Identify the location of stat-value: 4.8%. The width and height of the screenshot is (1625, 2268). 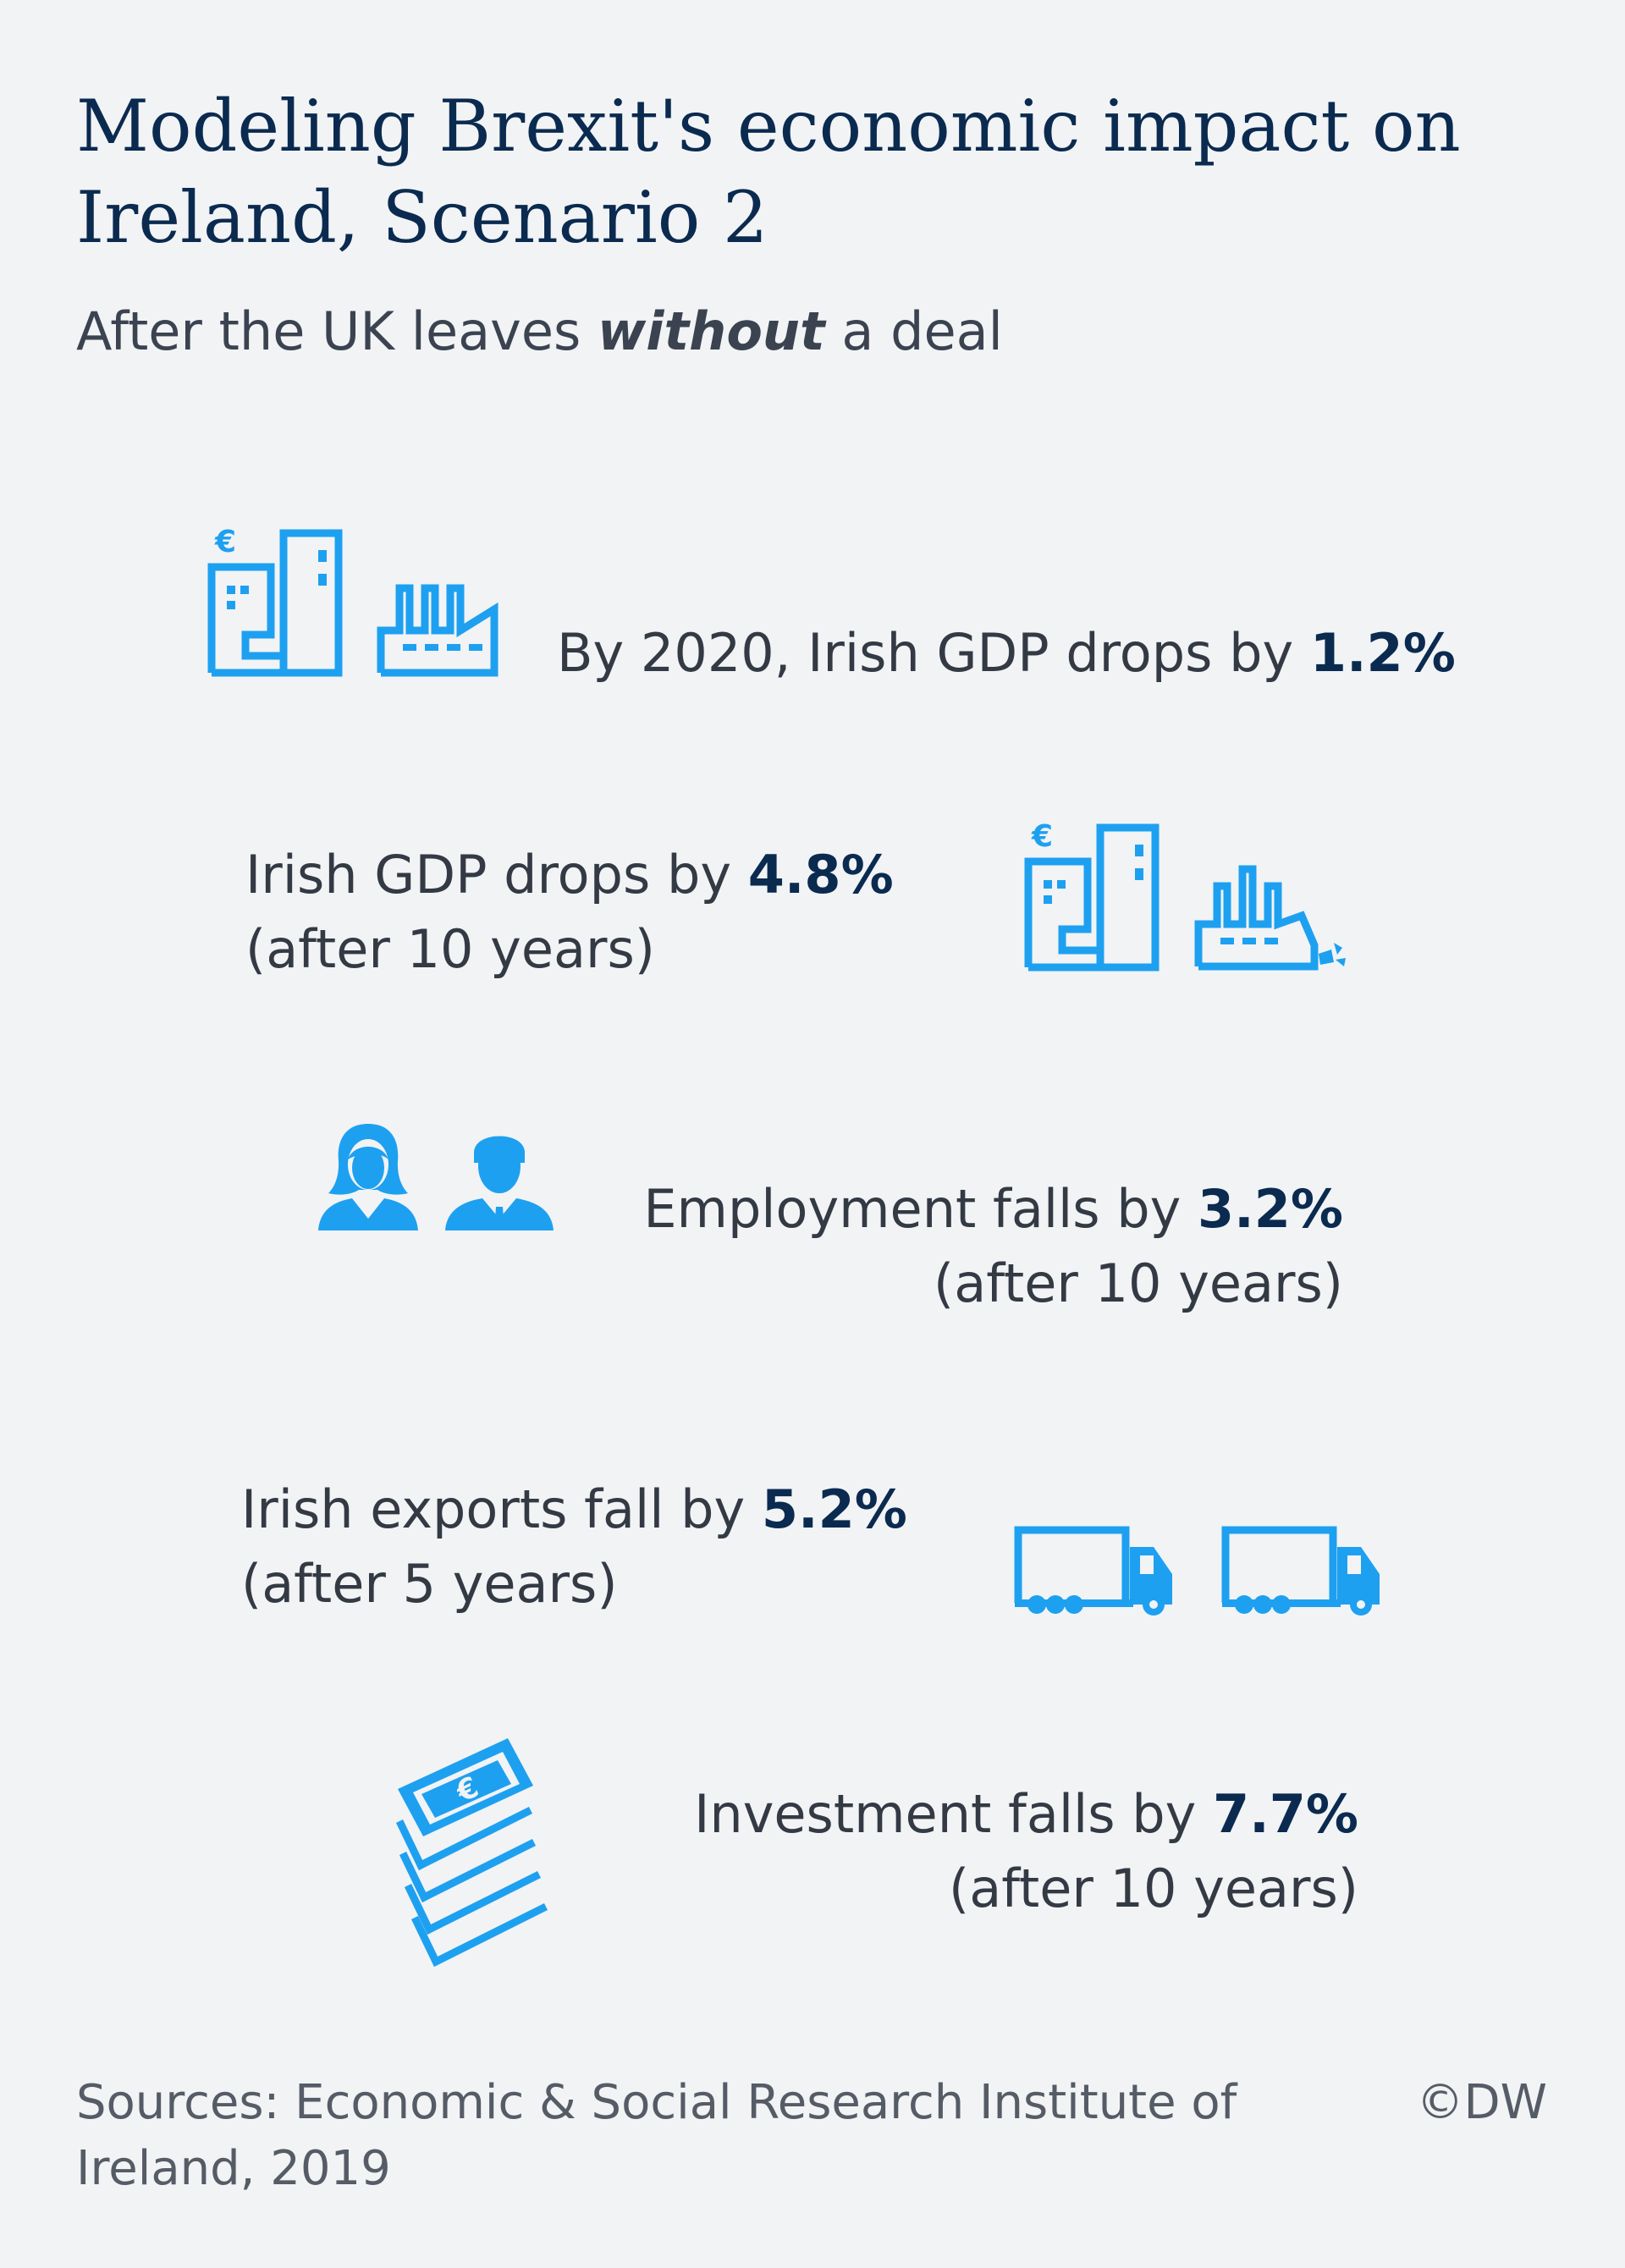
(820, 875).